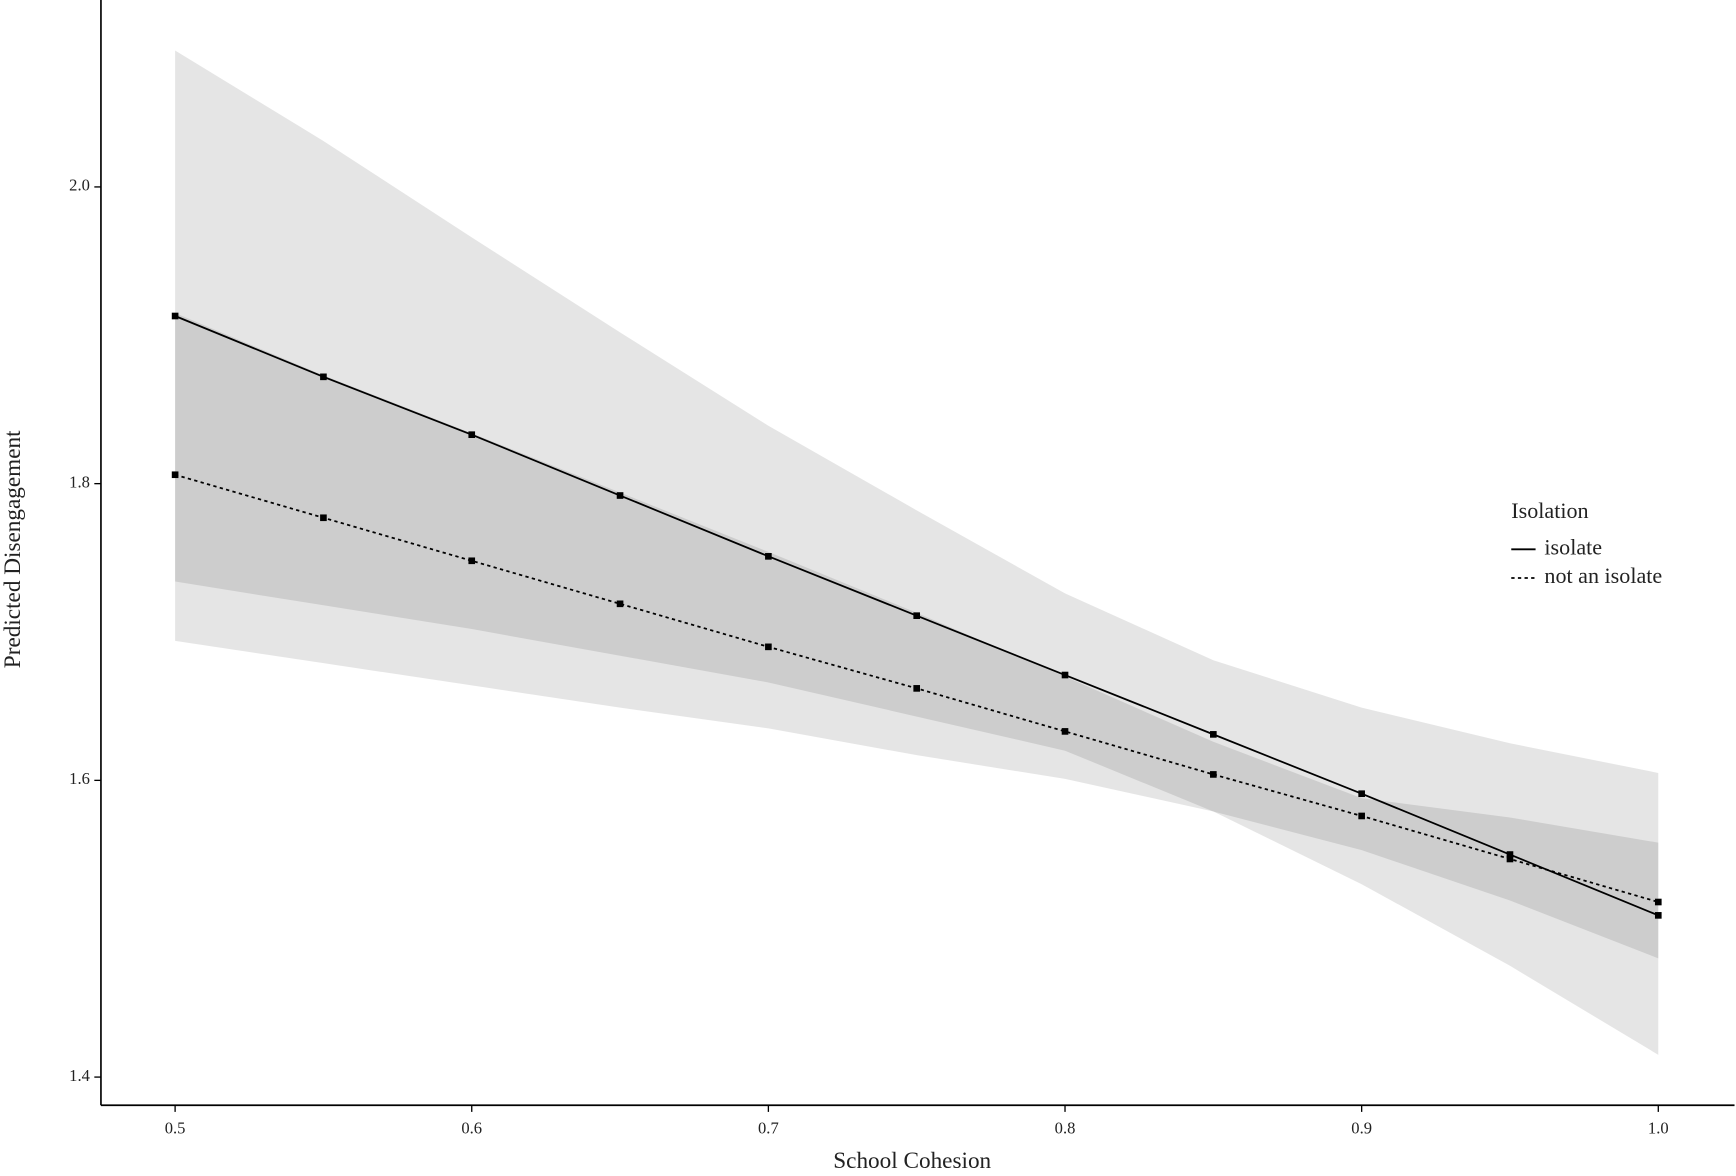 This screenshot has height=1176, width=1736. What do you see at coordinates (79, 778) in the screenshot?
I see `y-tick-label: 1.6` at bounding box center [79, 778].